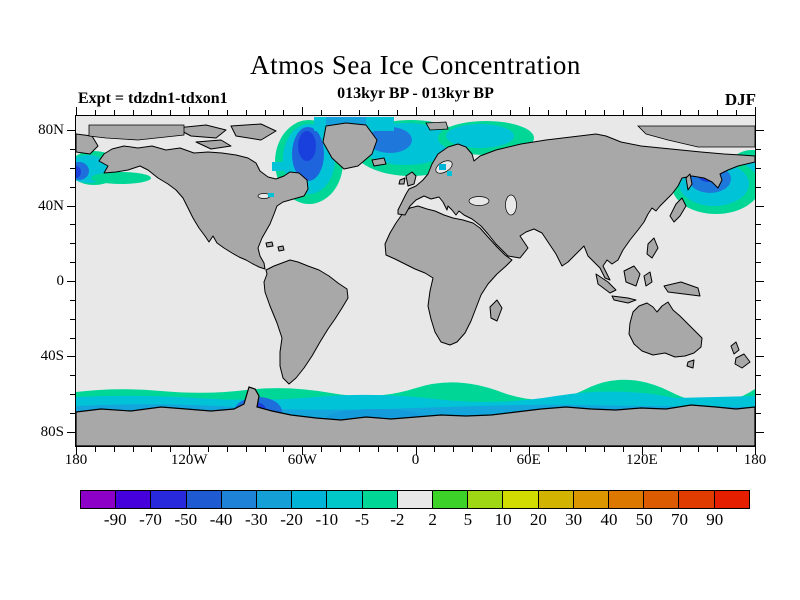 The height and width of the screenshot is (600, 800). Describe the element at coordinates (715, 519) in the screenshot. I see `colorbar-tick-label: 90` at that location.